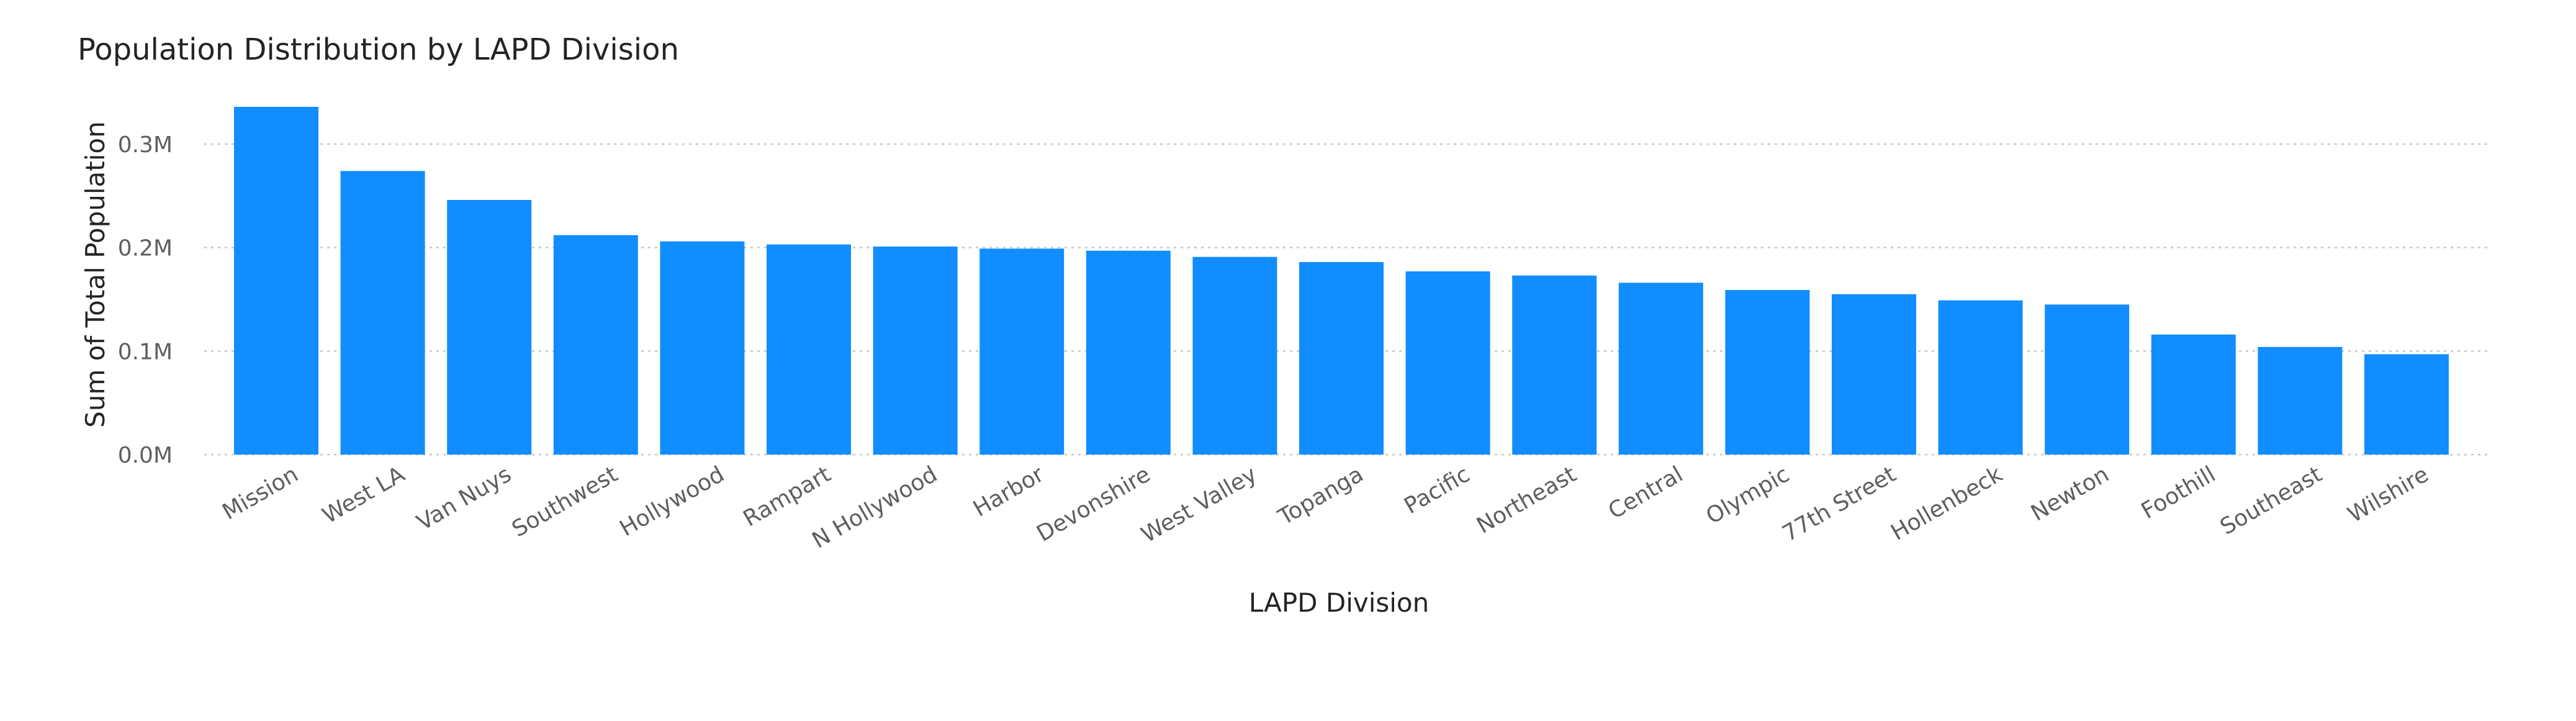 This screenshot has width=2576, height=721. Describe the element at coordinates (1947, 503) in the screenshot. I see `x-tick-label: Hollenbeck` at that location.